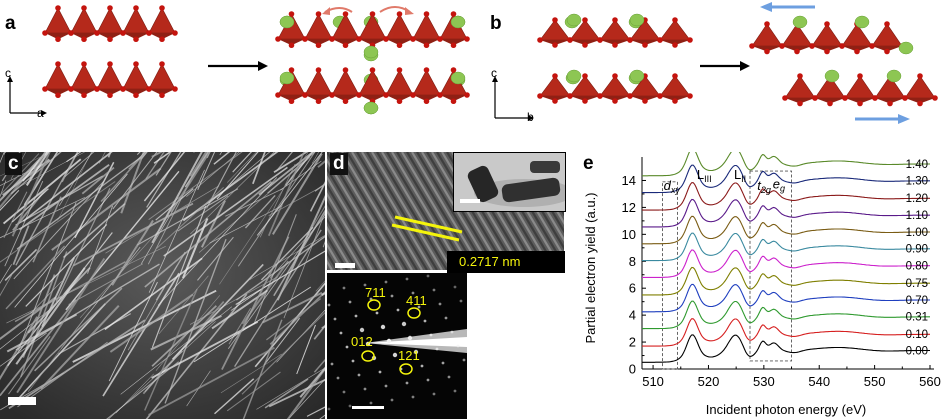  Describe the element at coordinates (495, 79) in the screenshot. I see `axis-arrowhead` at that location.